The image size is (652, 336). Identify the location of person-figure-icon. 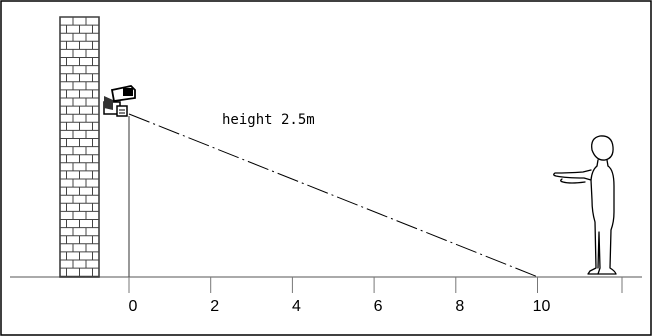
(585, 205).